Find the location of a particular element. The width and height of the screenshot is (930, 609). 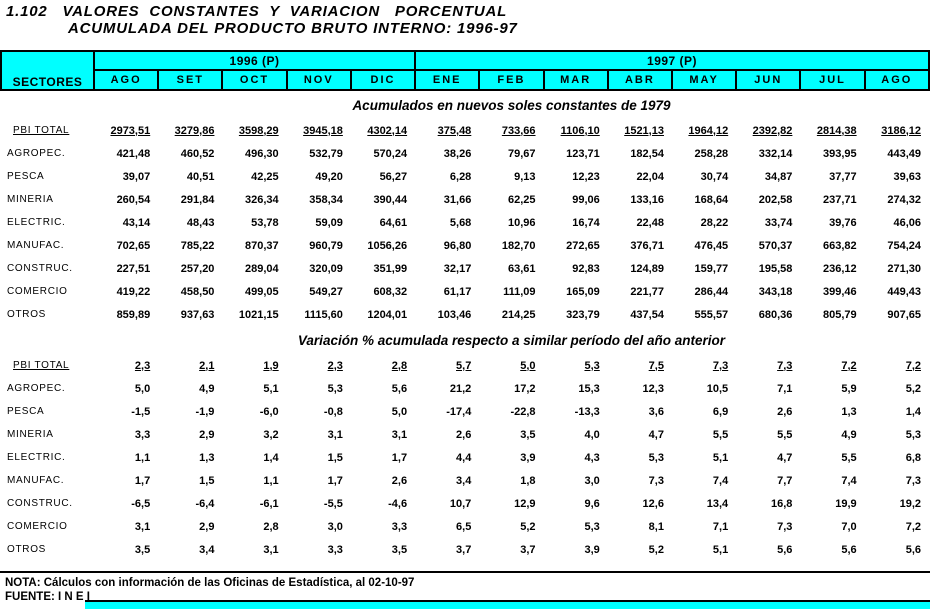

value-cell: 6,9 is located at coordinates (720, 411).